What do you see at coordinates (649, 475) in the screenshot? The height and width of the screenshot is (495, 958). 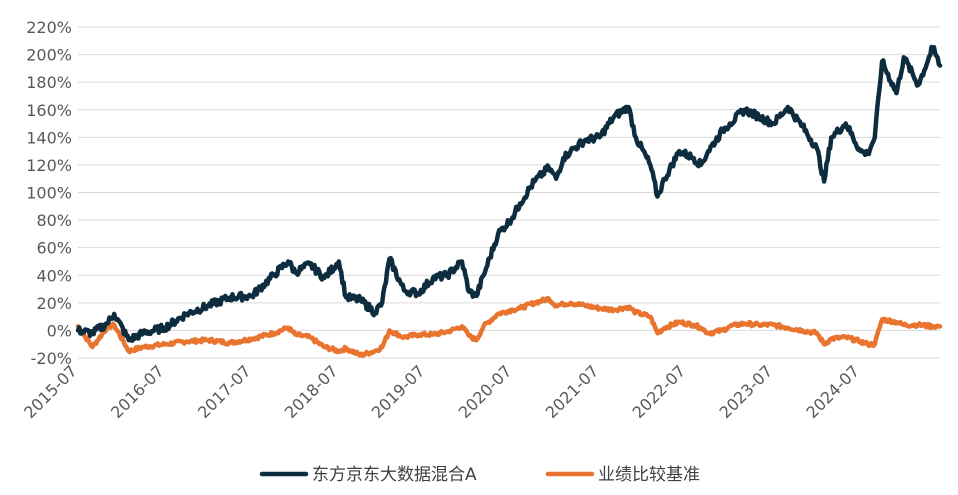 I see `legend-label: 业绩比较基准` at bounding box center [649, 475].